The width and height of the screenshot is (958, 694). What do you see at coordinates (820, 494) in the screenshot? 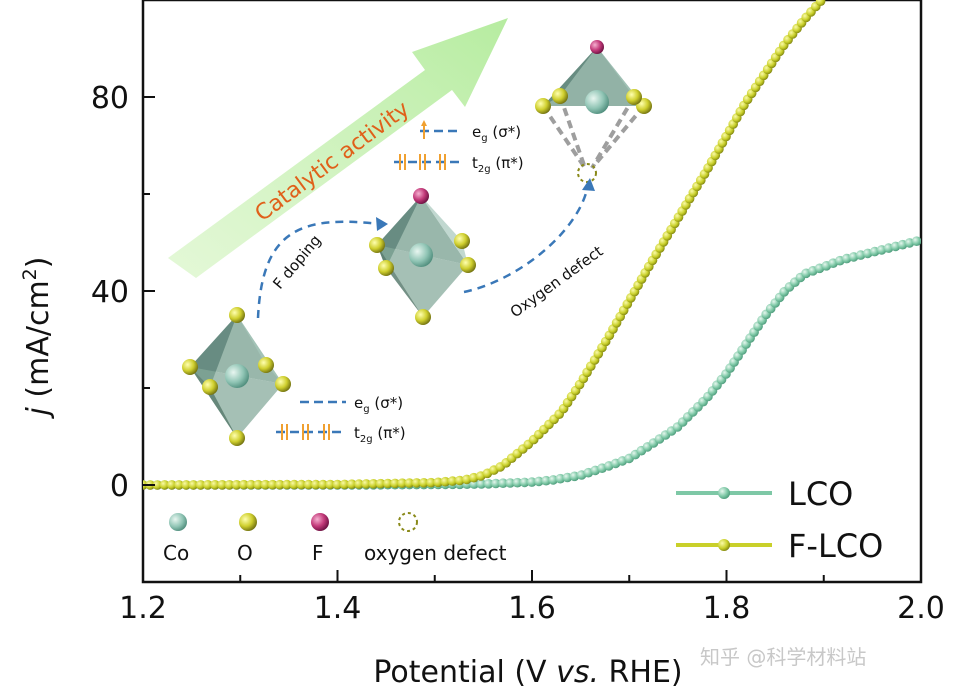
I see `legend-label-lco: LCO` at bounding box center [820, 494].